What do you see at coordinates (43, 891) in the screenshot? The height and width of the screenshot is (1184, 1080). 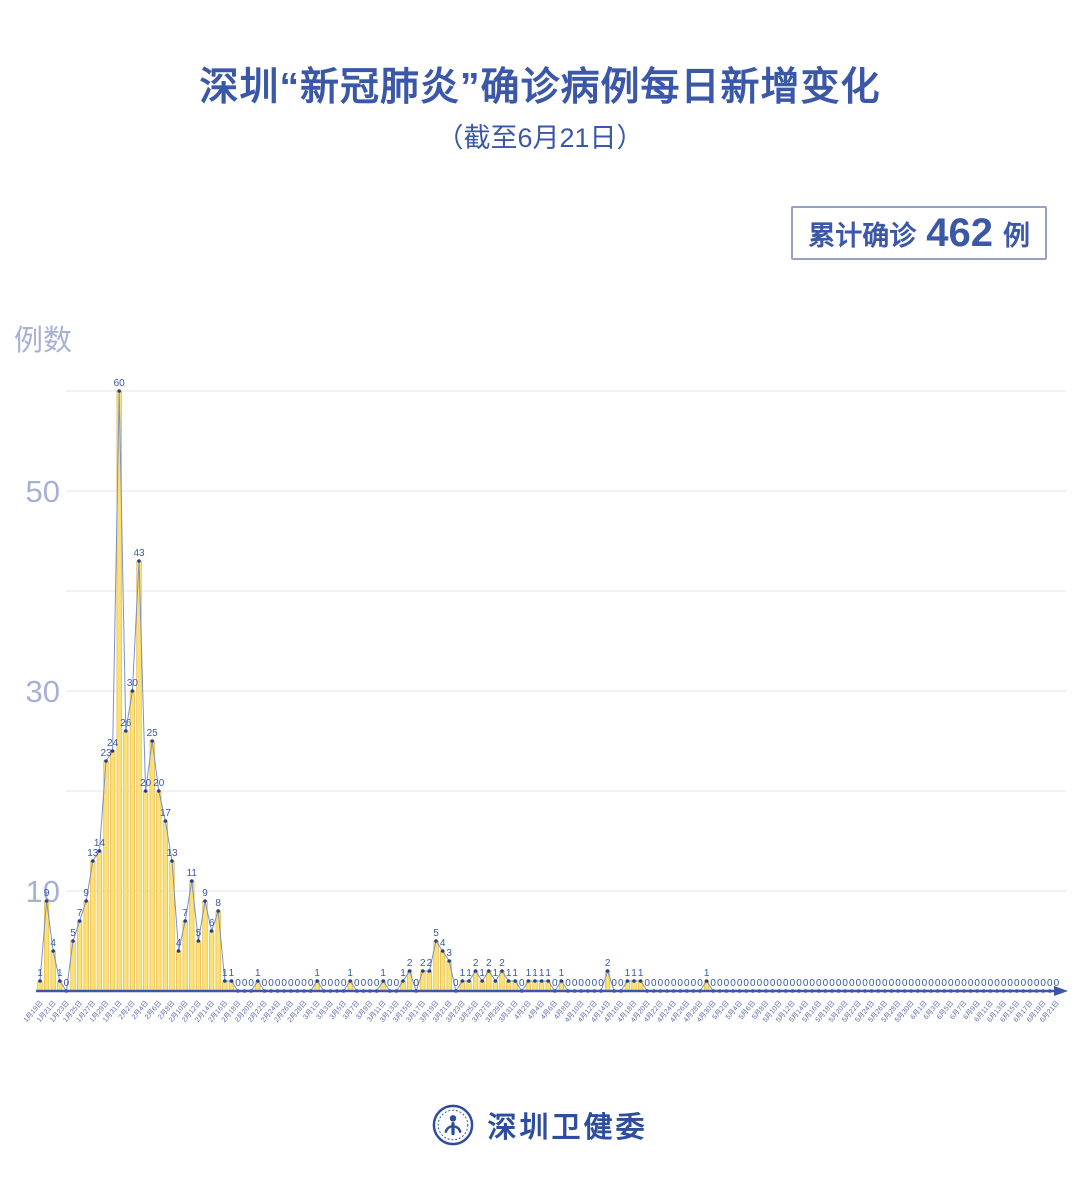 I see `svg-text: 10` at bounding box center [43, 891].